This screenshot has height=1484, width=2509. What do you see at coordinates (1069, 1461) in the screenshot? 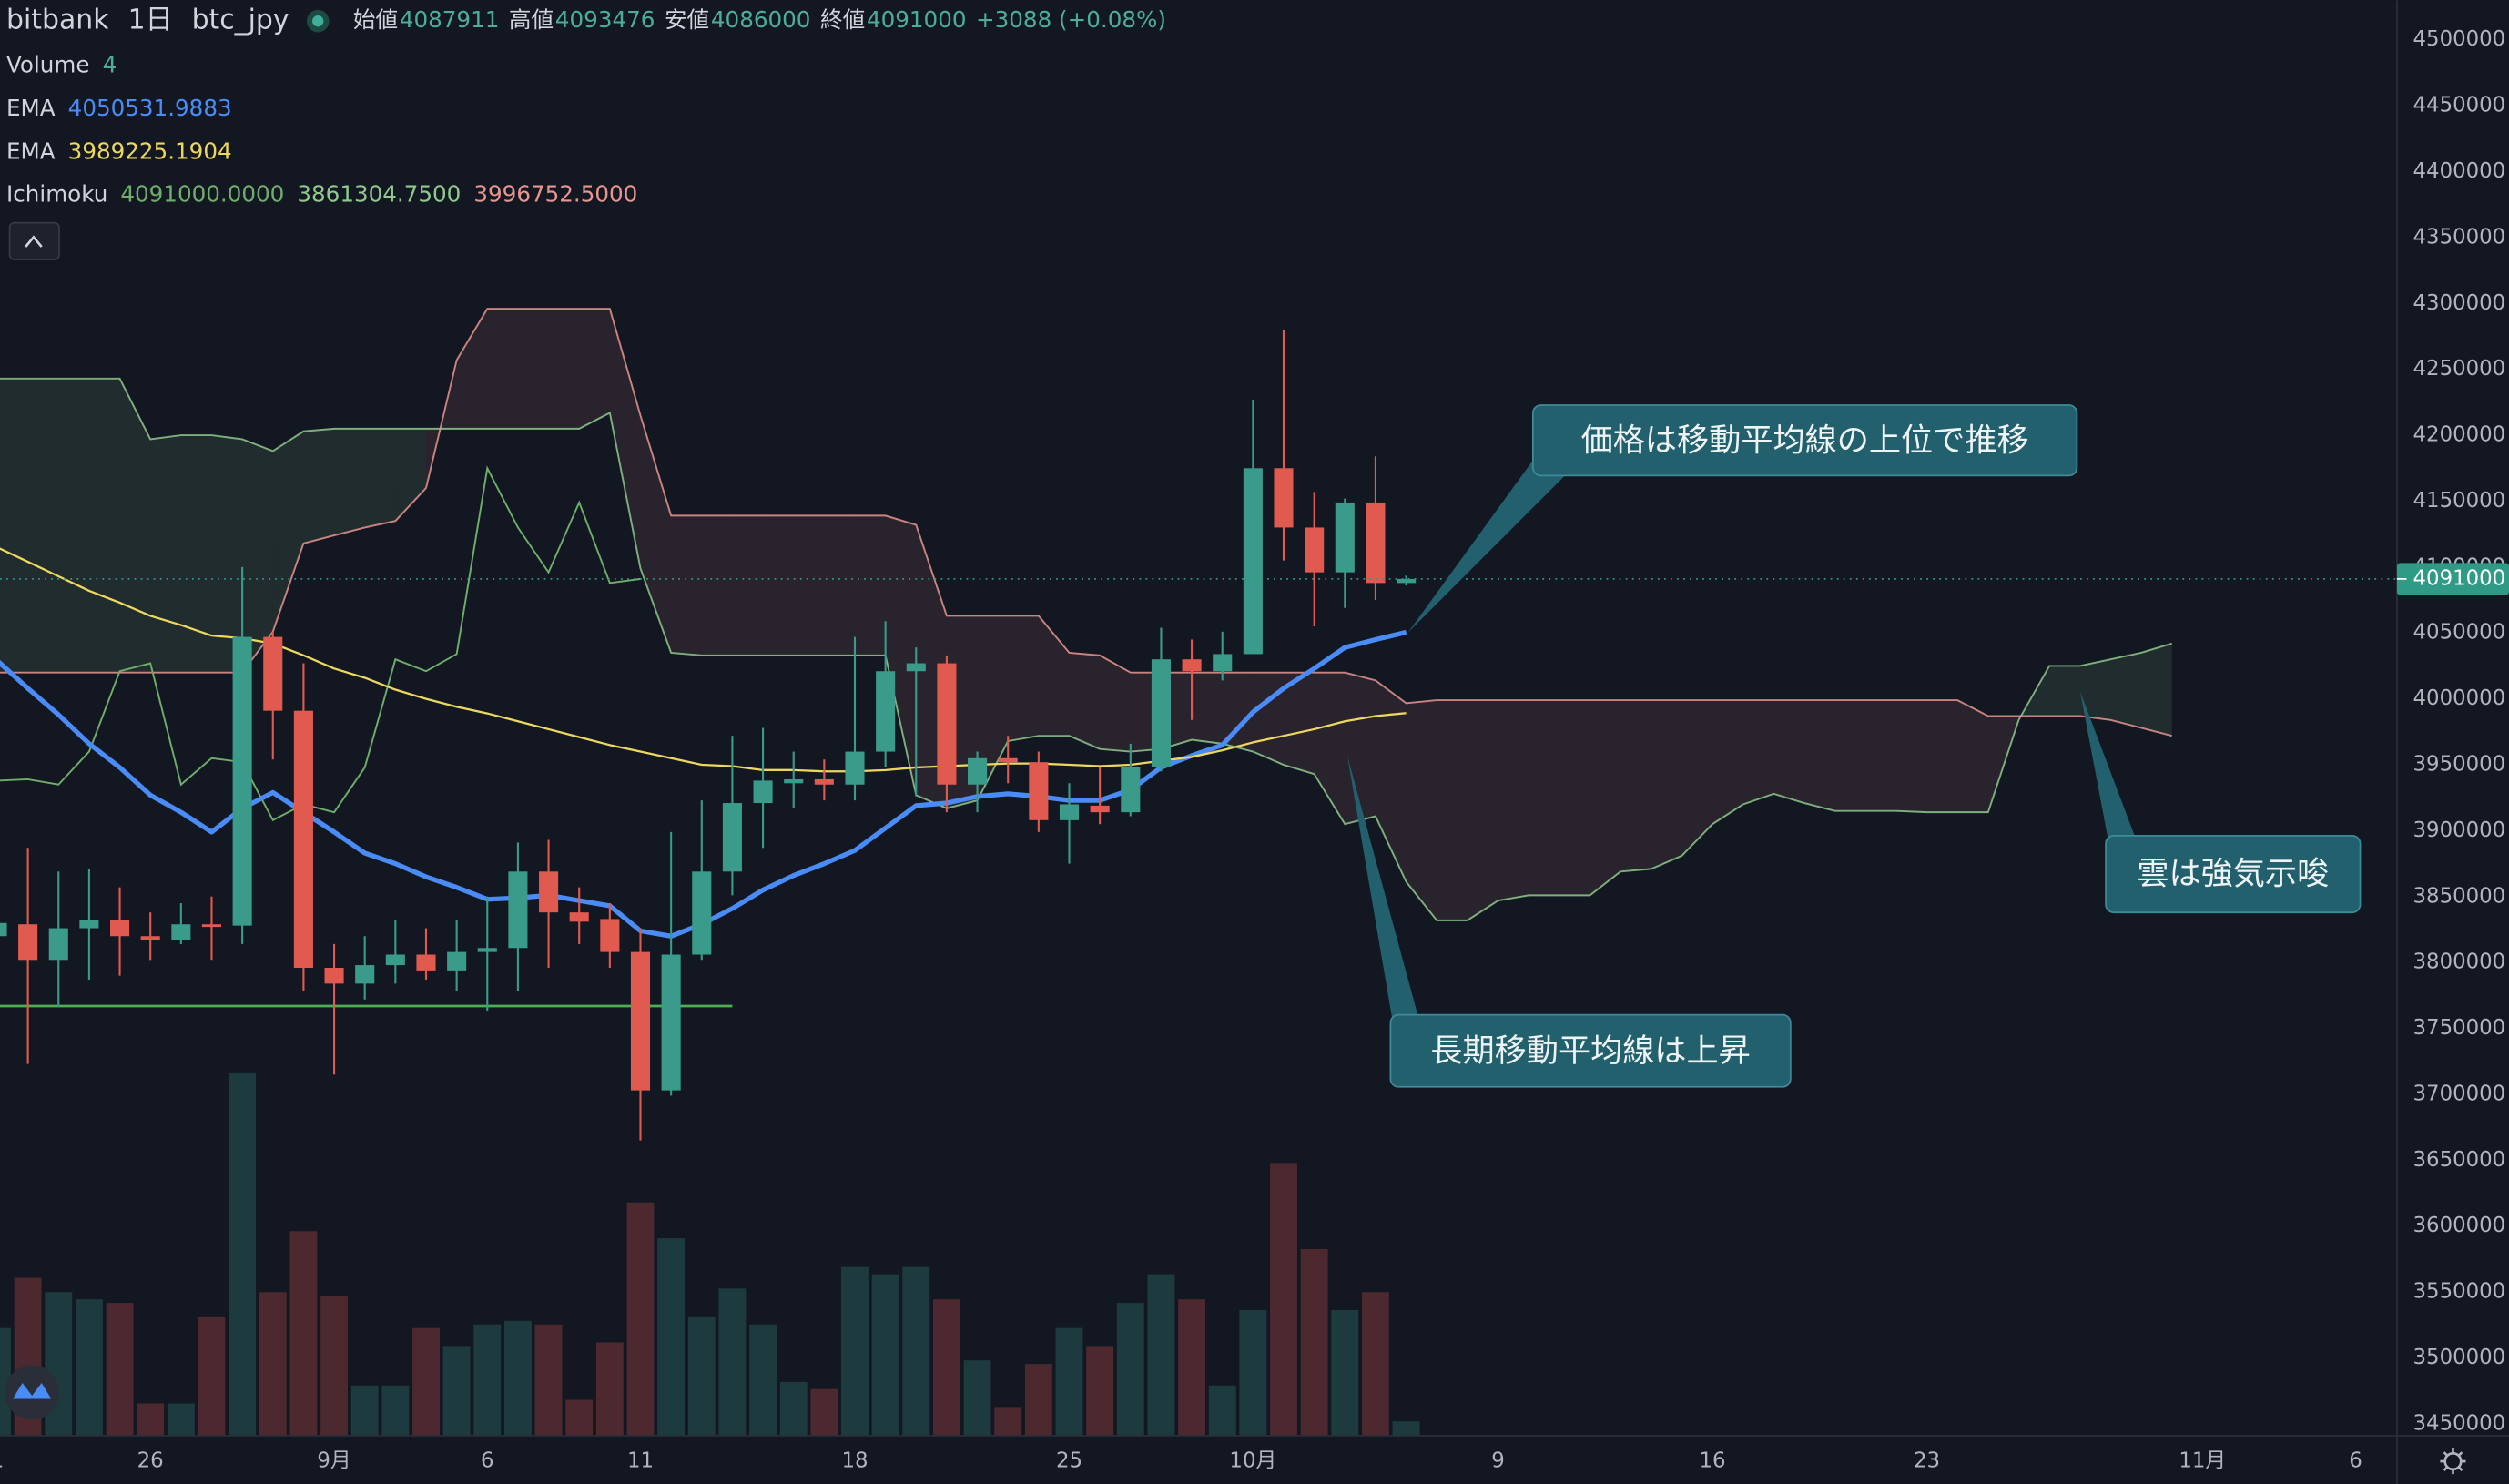
I see `x-tick-label: 25` at bounding box center [1069, 1461].